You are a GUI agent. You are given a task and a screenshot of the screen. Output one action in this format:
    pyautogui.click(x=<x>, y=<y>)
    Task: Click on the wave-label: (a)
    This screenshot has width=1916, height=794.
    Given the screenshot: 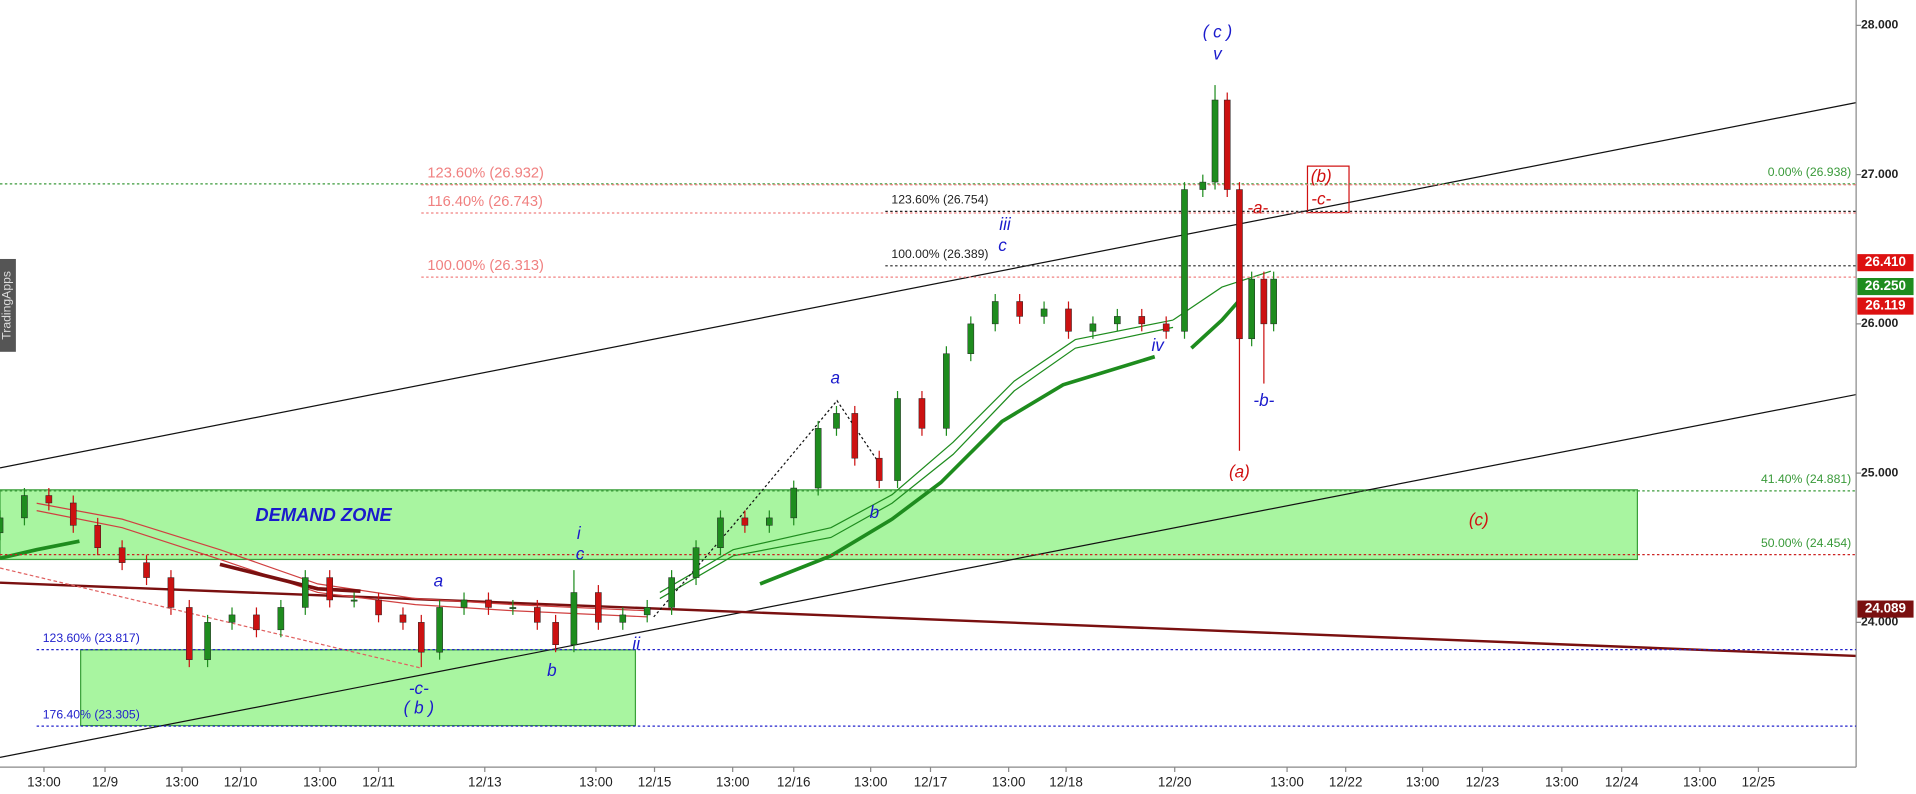 What is the action you would take?
    pyautogui.click(x=1239, y=472)
    